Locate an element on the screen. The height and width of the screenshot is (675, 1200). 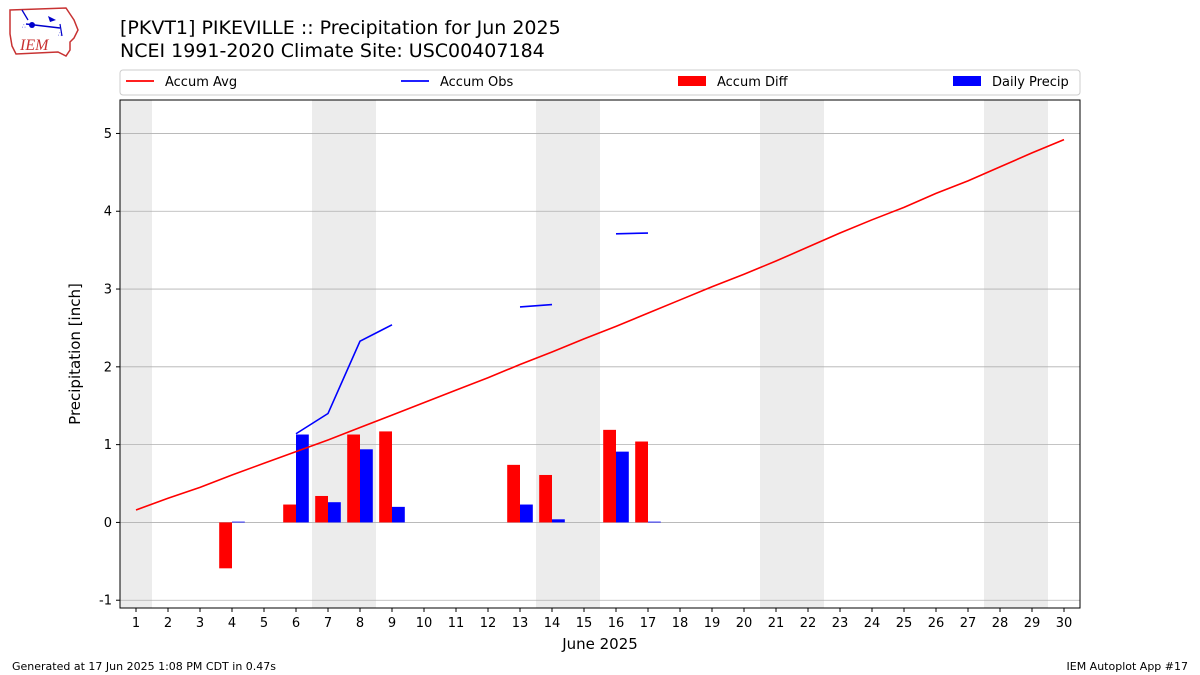
legend-label: Accum Obs is located at coordinates (476, 82).